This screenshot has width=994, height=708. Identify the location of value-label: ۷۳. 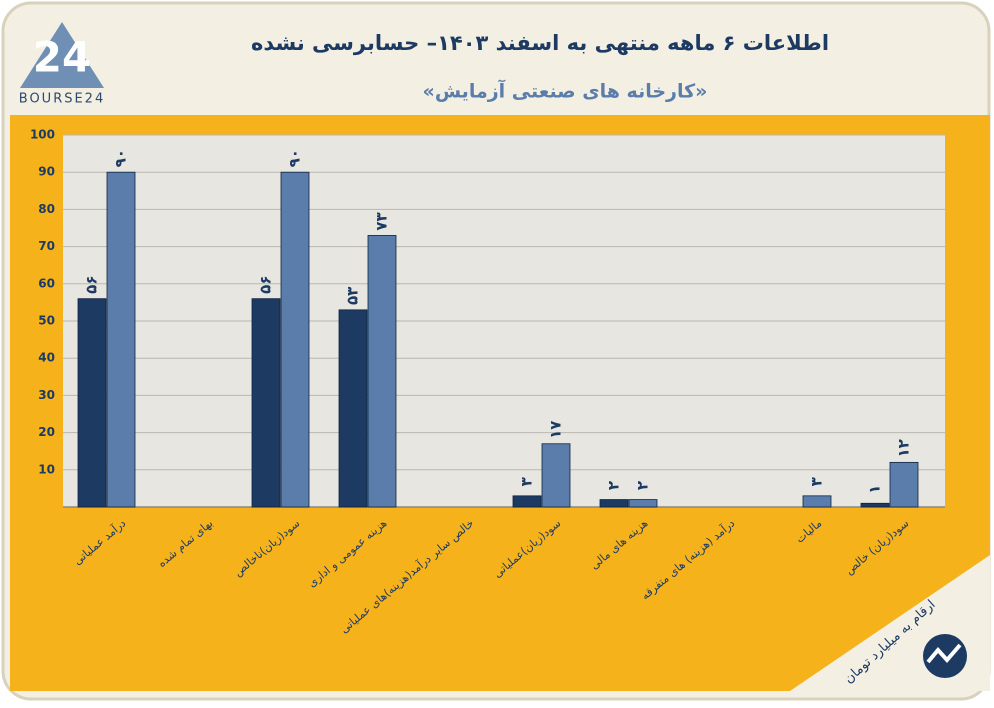
(382, 221).